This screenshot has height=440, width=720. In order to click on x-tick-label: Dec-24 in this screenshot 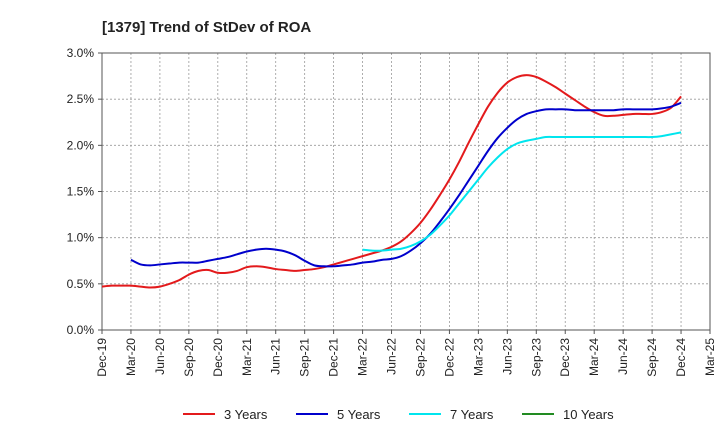, I will do `click(681, 357)`.